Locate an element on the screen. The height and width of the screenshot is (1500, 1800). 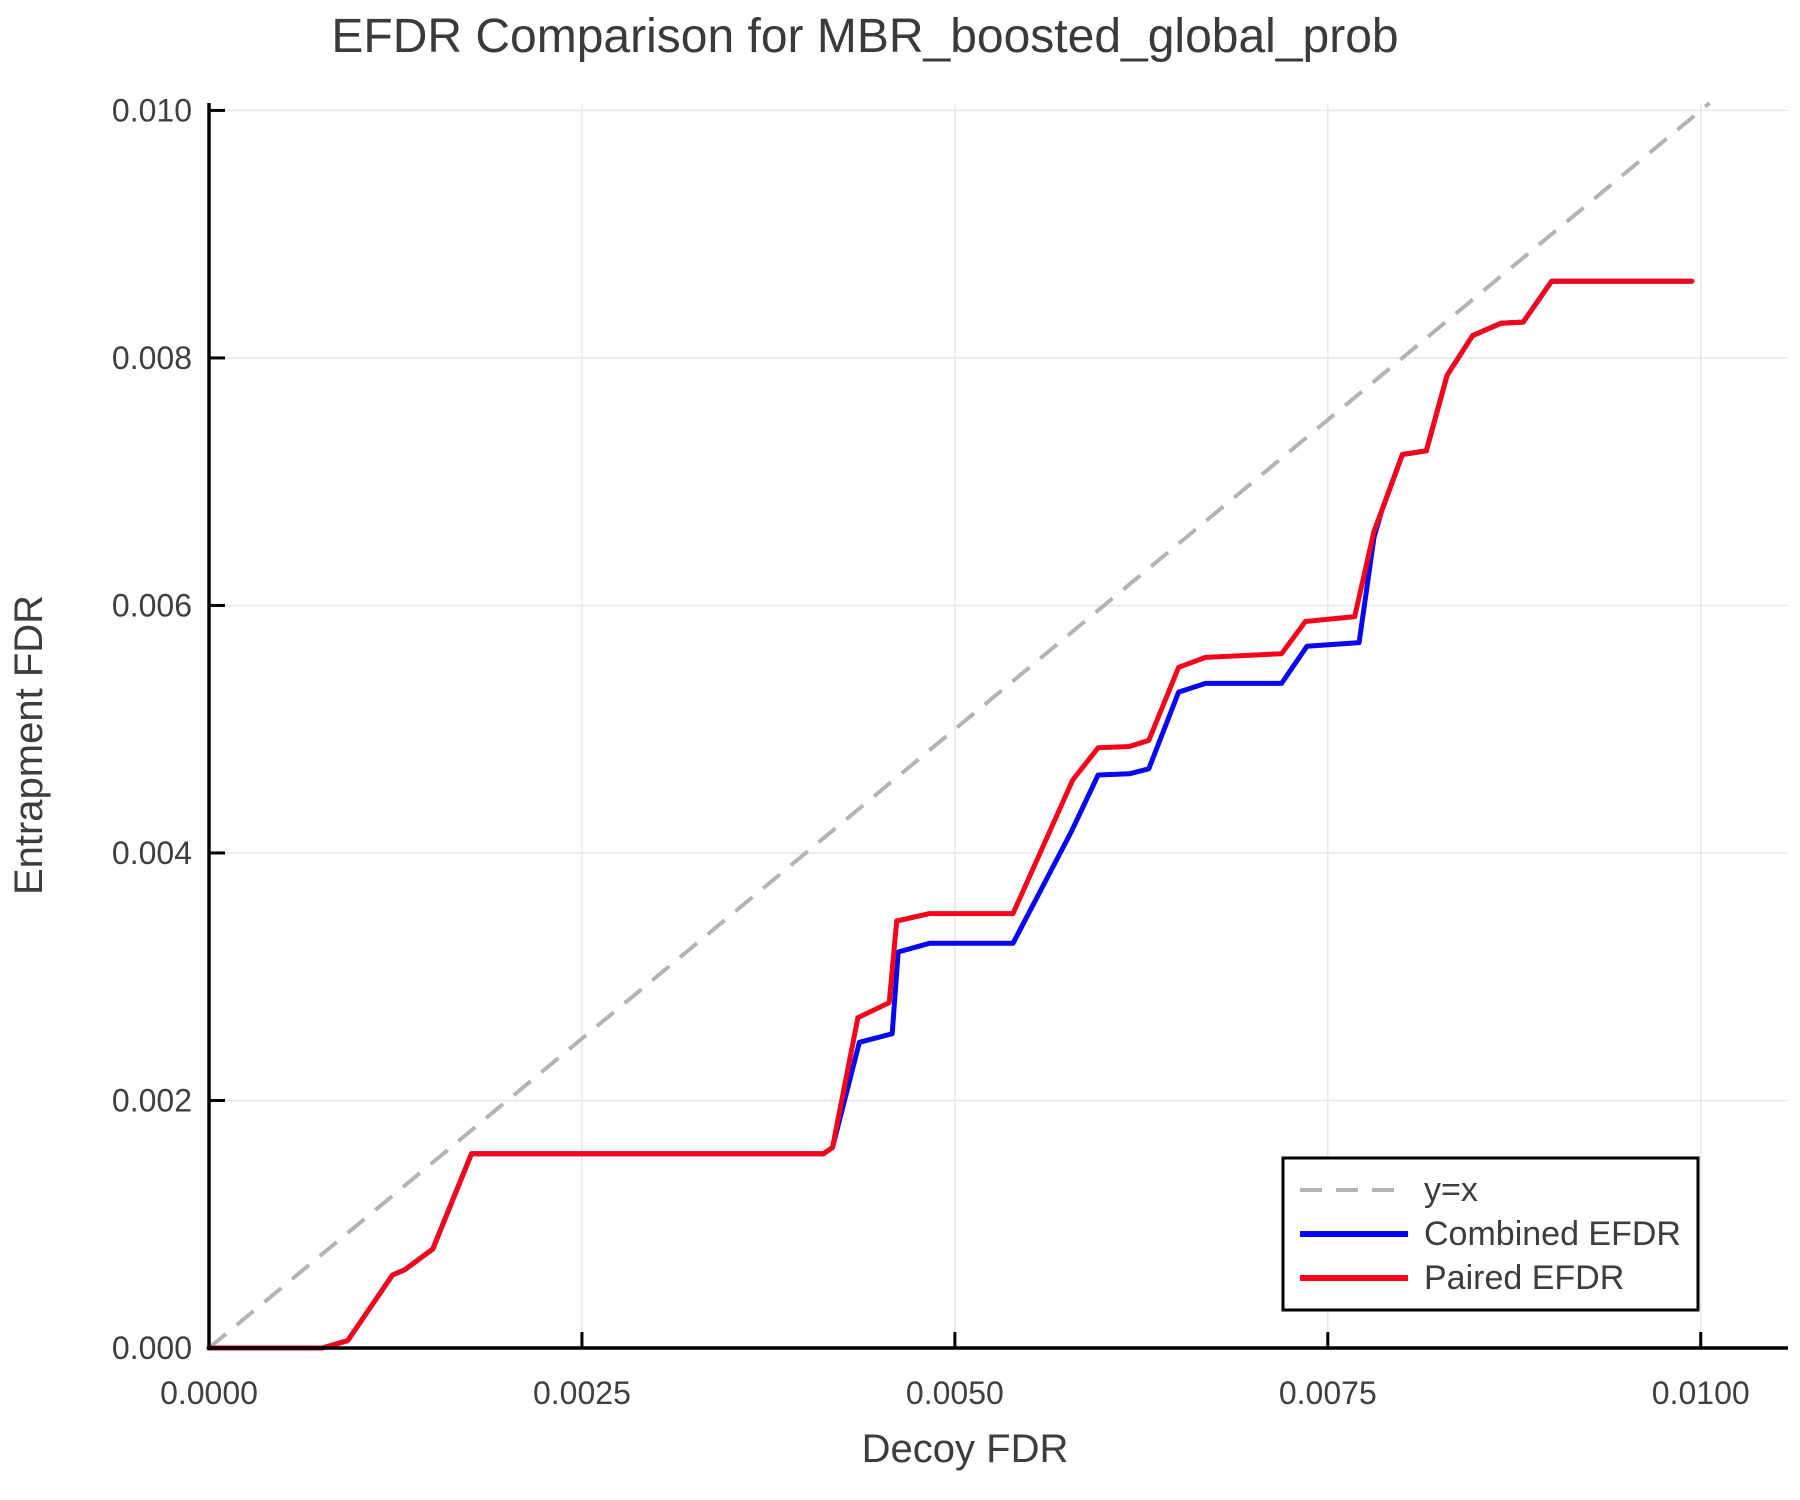
y-ticks-group: 0.000 0.002 0.004 0.006 0.008 0.010 is located at coordinates (168, 729).